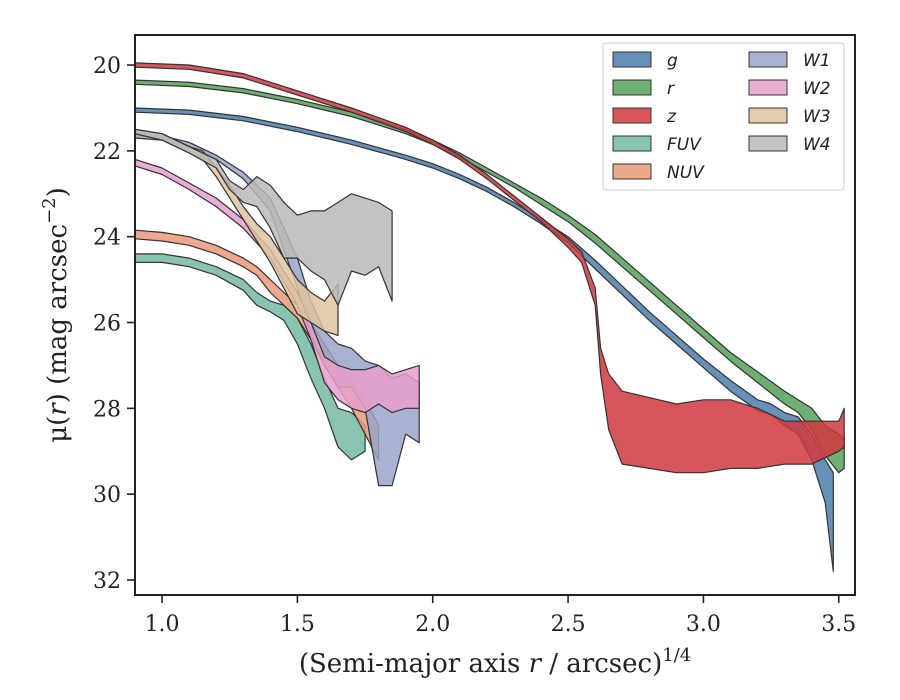 This screenshot has height=700, width=900. What do you see at coordinates (817, 89) in the screenshot?
I see `legend-label-w2: W2` at bounding box center [817, 89].